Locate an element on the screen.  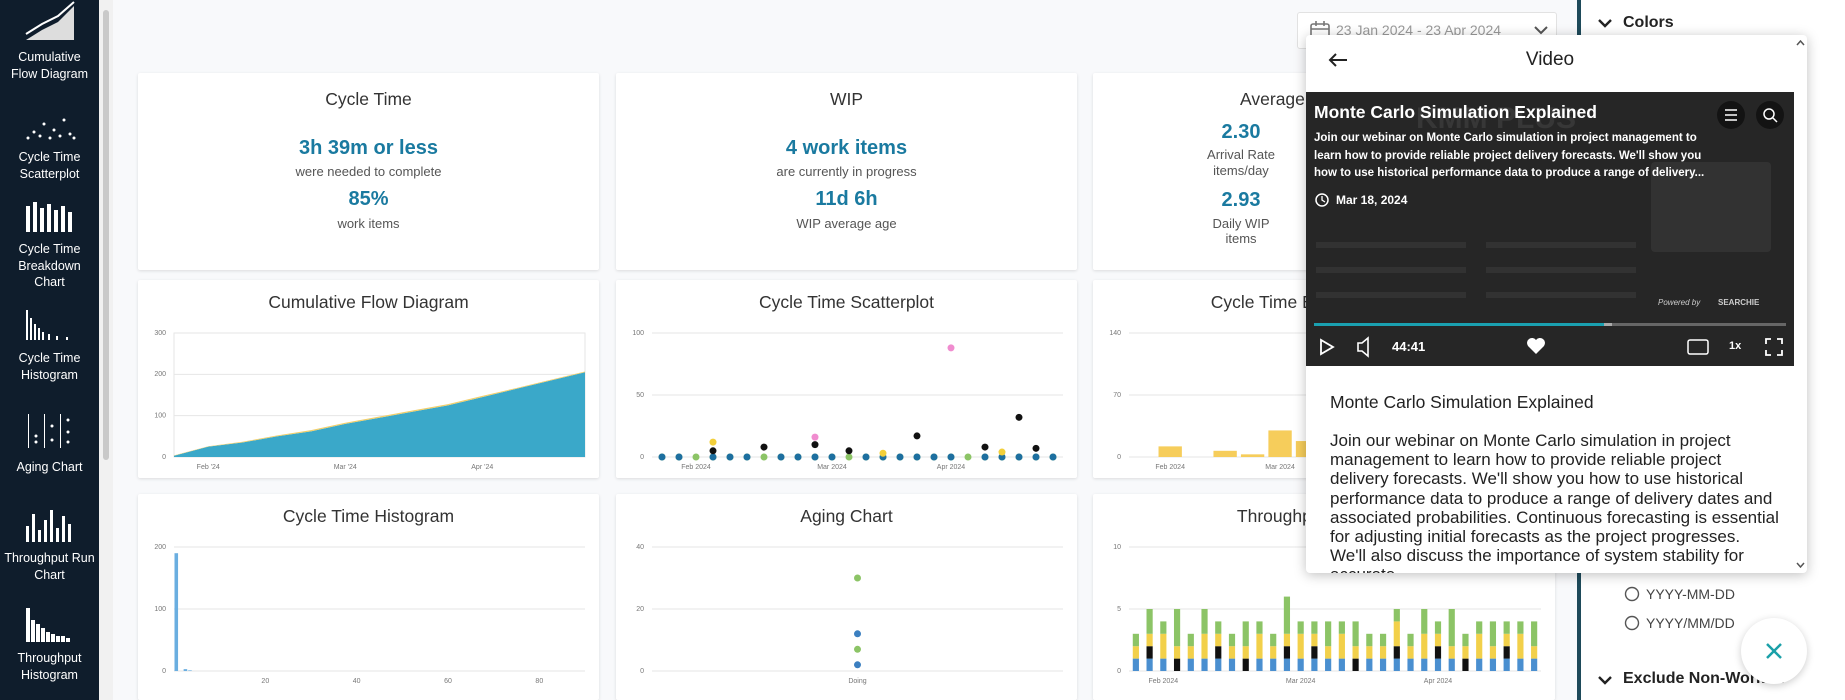
section-header: Colors is located at coordinates (1648, 22).